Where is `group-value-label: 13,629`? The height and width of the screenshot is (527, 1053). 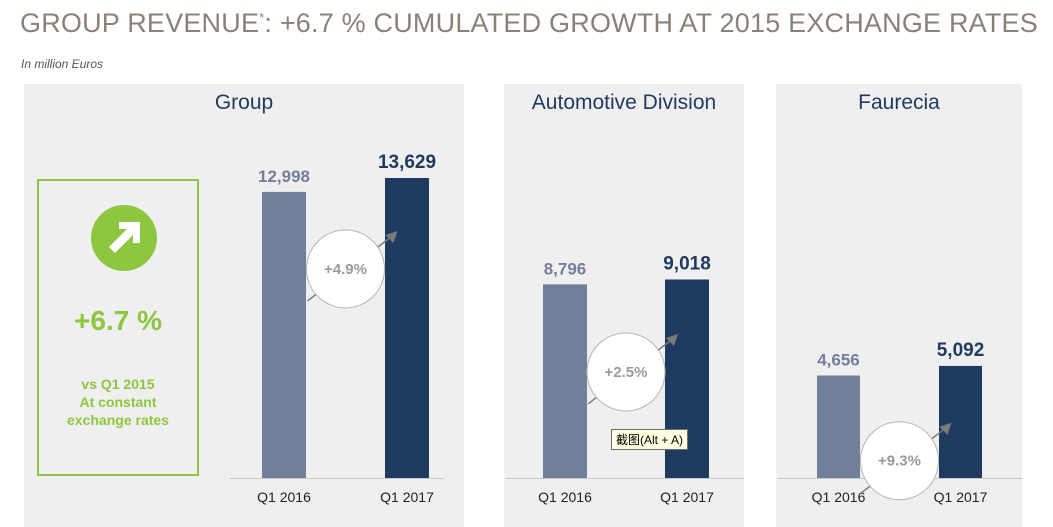
group-value-label: 13,629 is located at coordinates (407, 162).